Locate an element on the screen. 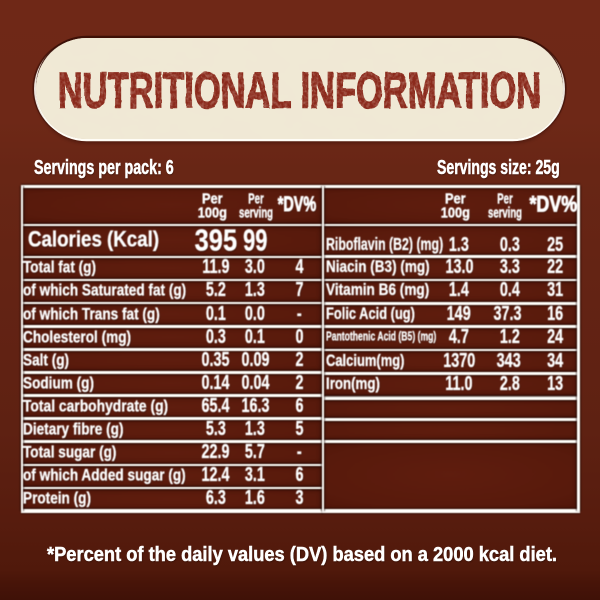 The image size is (600, 600). svg-text: NUTRITIONAL INFORMATION is located at coordinates (299, 91).